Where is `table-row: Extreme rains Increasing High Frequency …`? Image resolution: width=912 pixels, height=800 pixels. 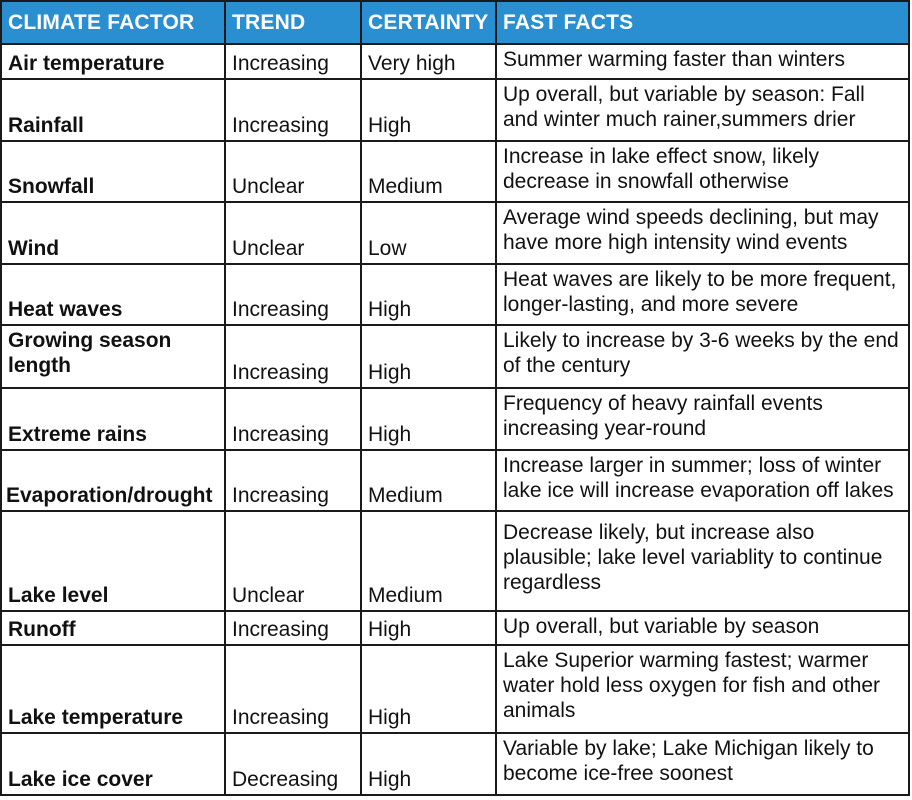 table-row: Extreme rains Increasing High Frequency … is located at coordinates (455, 419).